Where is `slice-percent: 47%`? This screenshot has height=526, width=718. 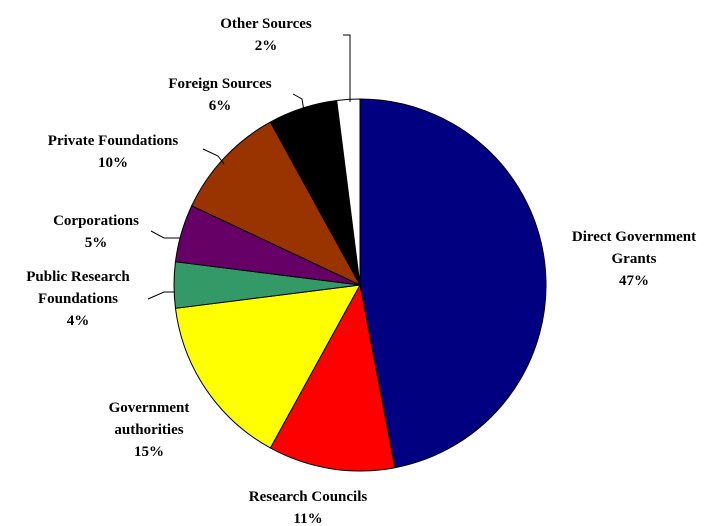
slice-percent: 47% is located at coordinates (634, 281).